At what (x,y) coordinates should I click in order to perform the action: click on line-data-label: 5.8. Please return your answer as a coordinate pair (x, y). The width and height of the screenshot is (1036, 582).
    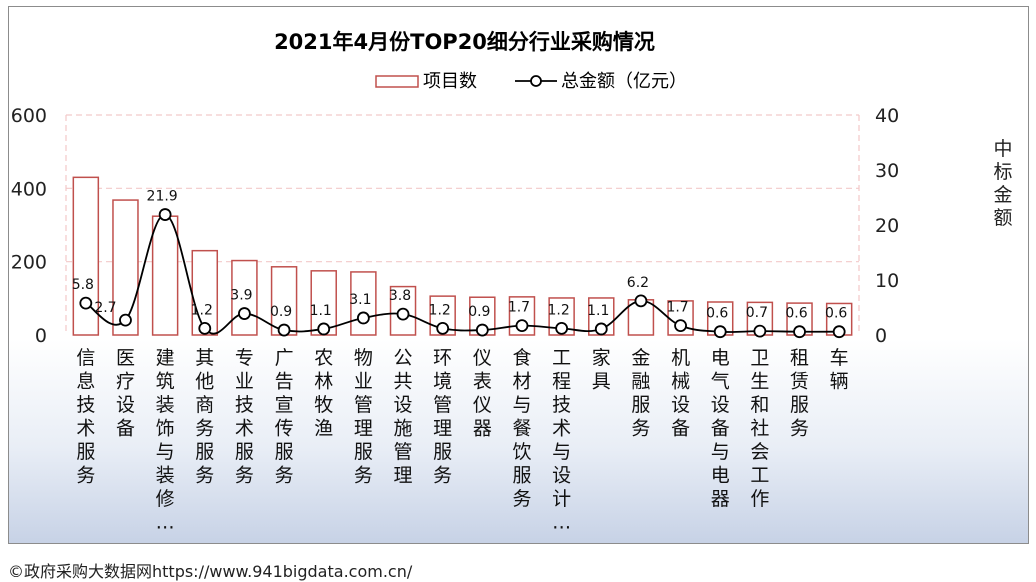
    Looking at the image, I should click on (83, 285).